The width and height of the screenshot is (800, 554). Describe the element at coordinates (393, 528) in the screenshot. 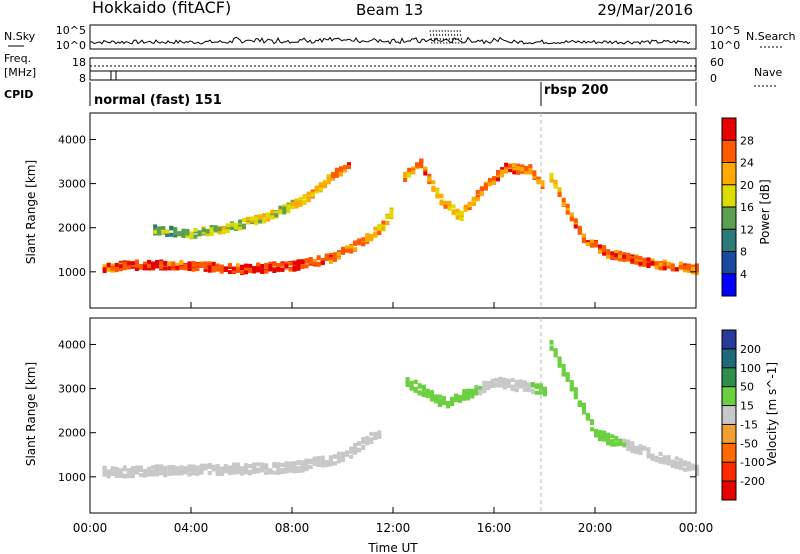

I see `x-tick-label: 12:00` at that location.